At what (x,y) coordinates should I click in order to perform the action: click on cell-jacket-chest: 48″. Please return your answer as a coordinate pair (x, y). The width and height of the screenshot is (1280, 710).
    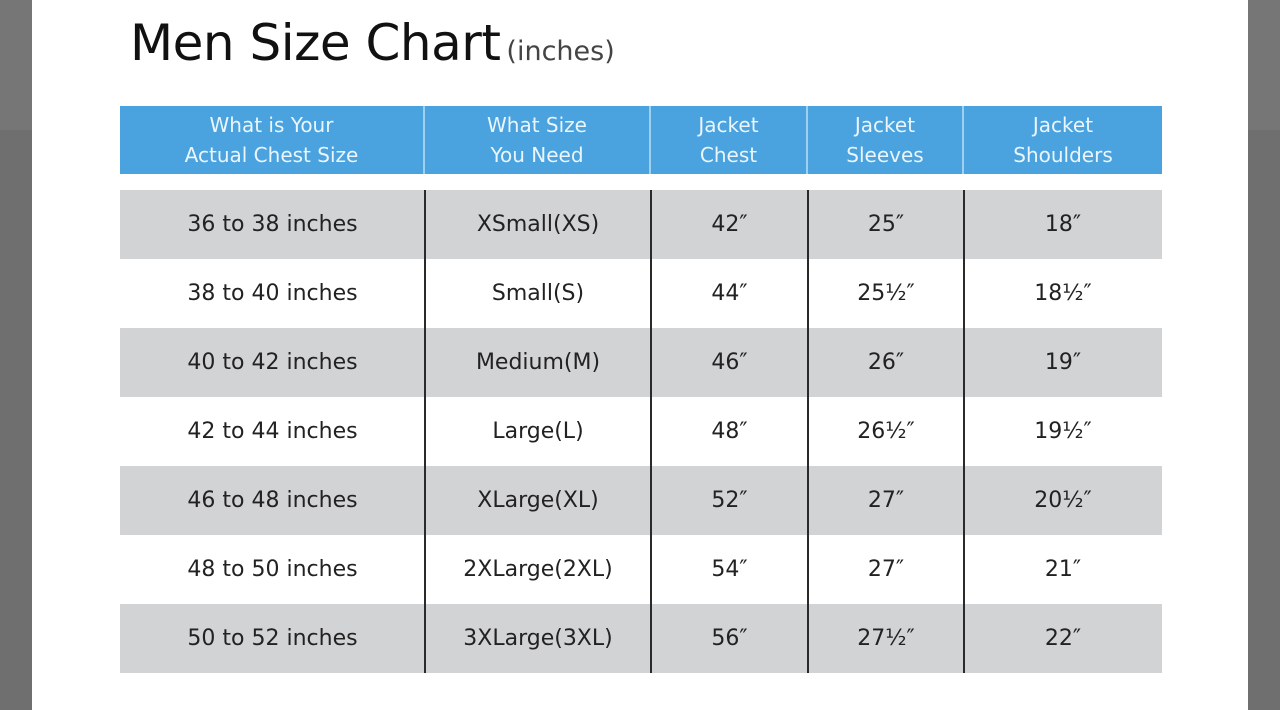
    Looking at the image, I should click on (729, 431).